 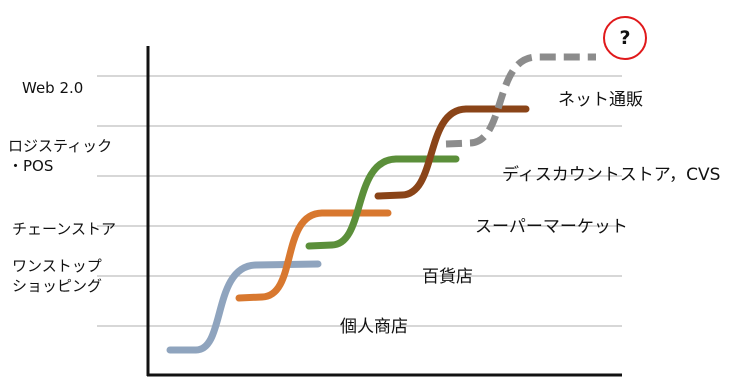 What do you see at coordinates (244, 307) in the screenshot?
I see `individual-curve` at bounding box center [244, 307].